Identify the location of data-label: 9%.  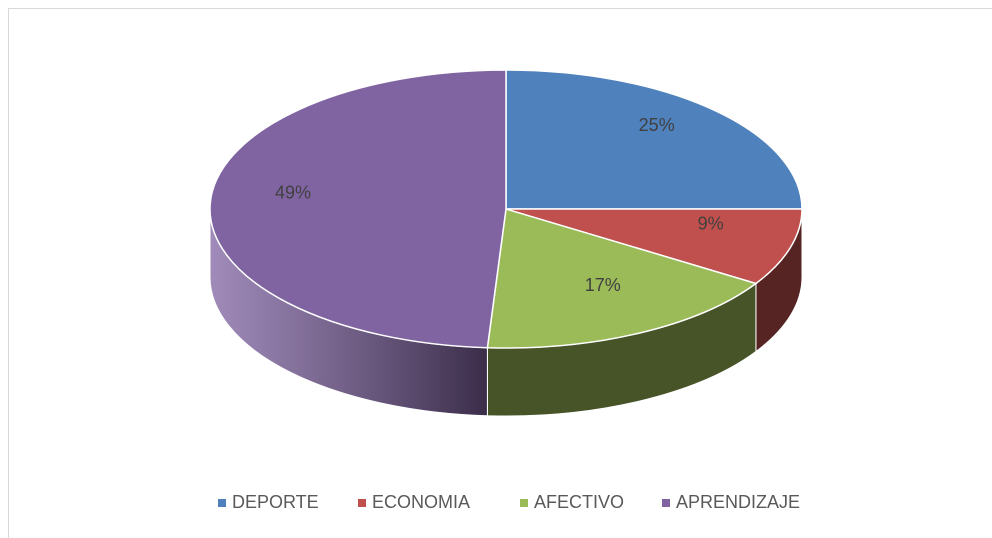
(711, 224).